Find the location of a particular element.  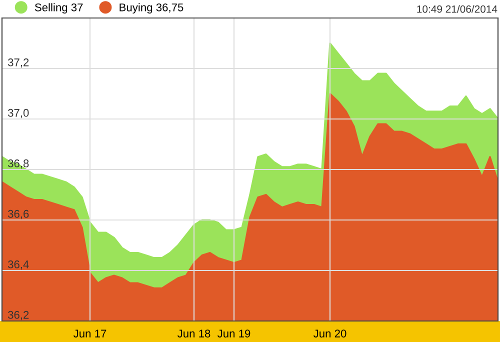

x-tick-label: Jun 18 is located at coordinates (193, 334).